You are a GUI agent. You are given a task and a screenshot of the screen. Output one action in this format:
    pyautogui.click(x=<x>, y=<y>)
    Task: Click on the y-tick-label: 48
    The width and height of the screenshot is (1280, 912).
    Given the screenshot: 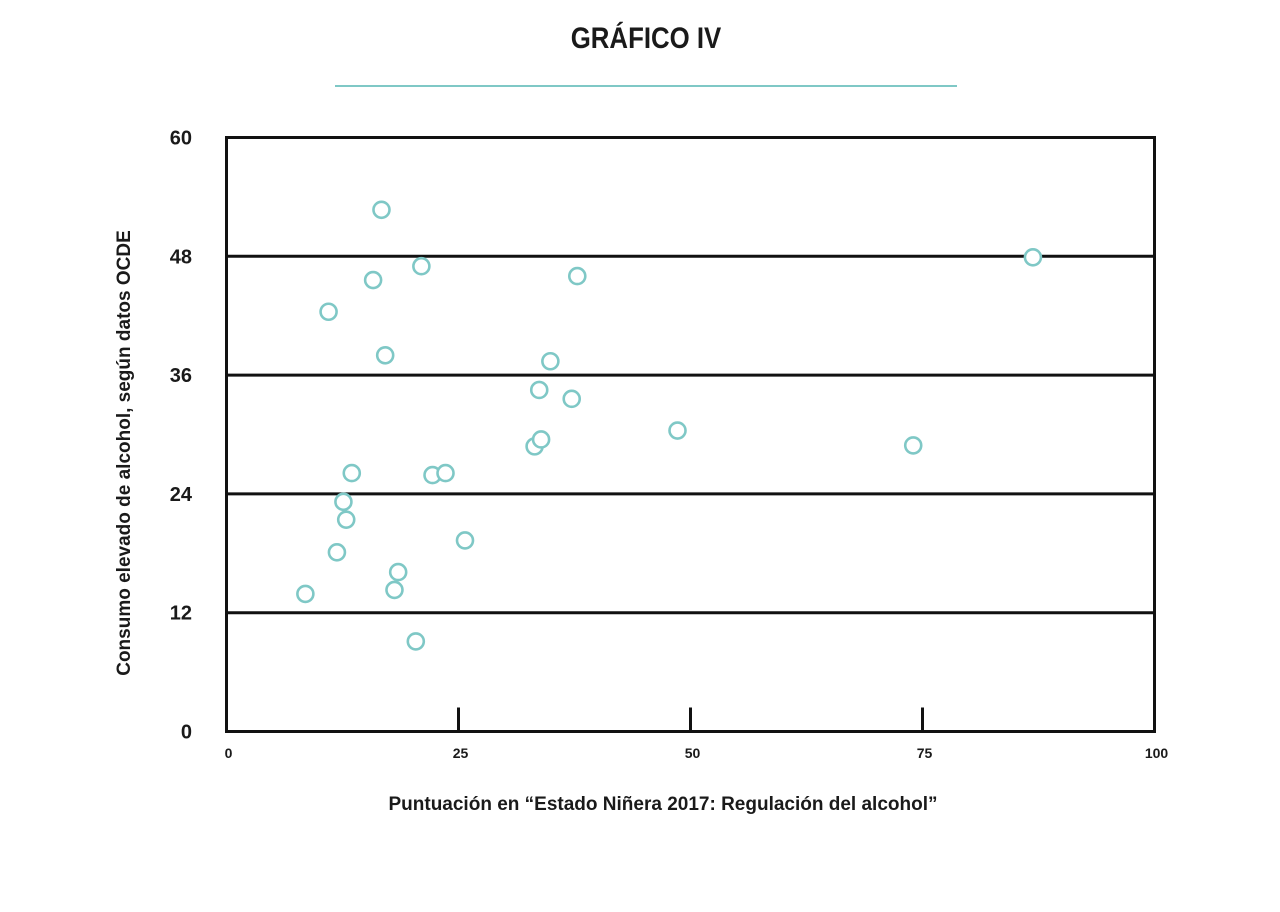 What is the action you would take?
    pyautogui.click(x=181, y=257)
    